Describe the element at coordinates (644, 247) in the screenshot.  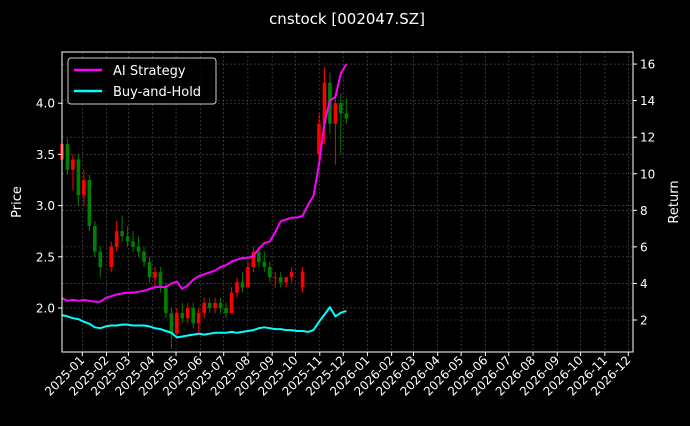
I see `y-right-tick-label: 6` at that location.